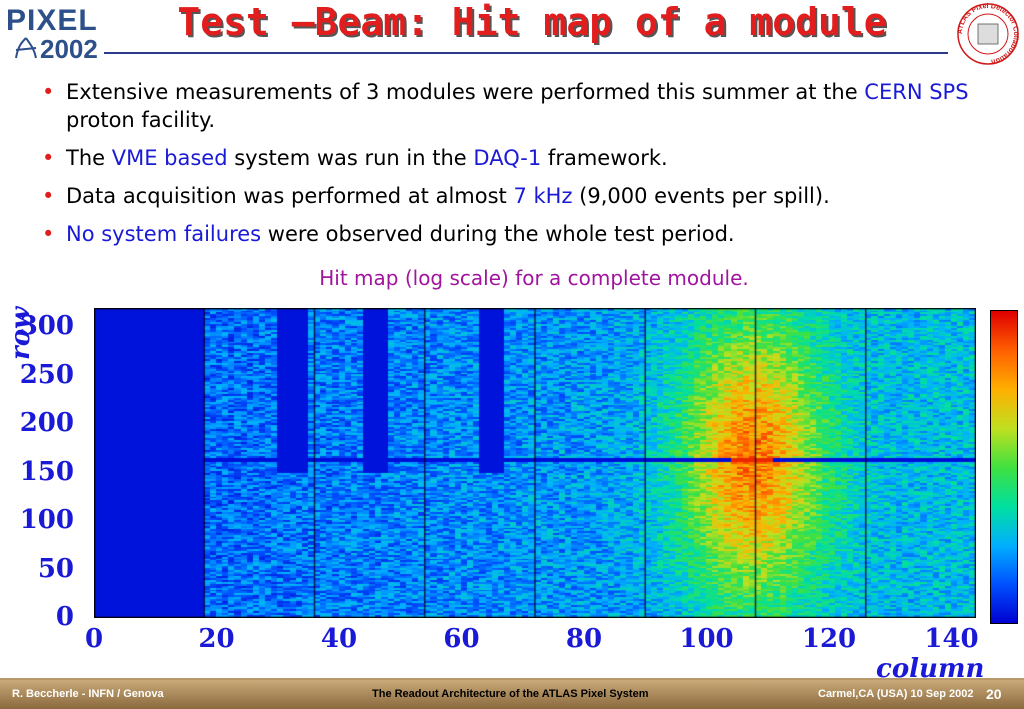 This screenshot has width=1024, height=709. Describe the element at coordinates (701, 196) in the screenshot. I see `bullet-text: (9,000 events per spill).` at that location.